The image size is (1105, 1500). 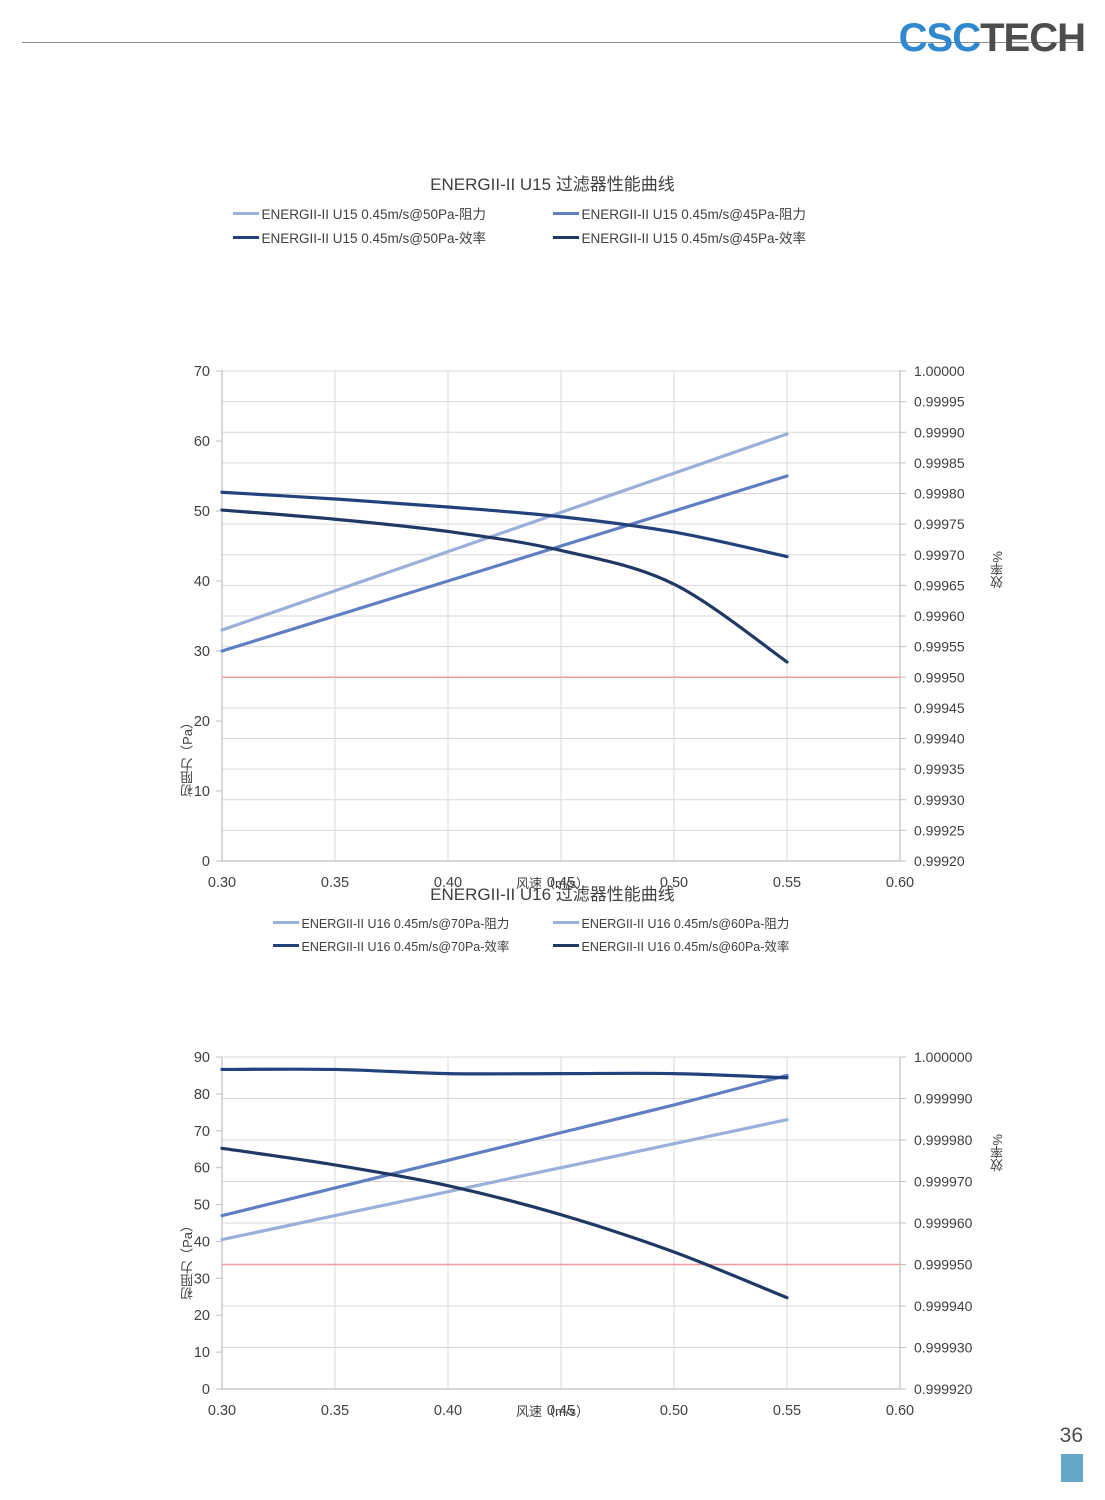 What do you see at coordinates (202, 1095) in the screenshot?
I see `svg-text: 80` at bounding box center [202, 1095].